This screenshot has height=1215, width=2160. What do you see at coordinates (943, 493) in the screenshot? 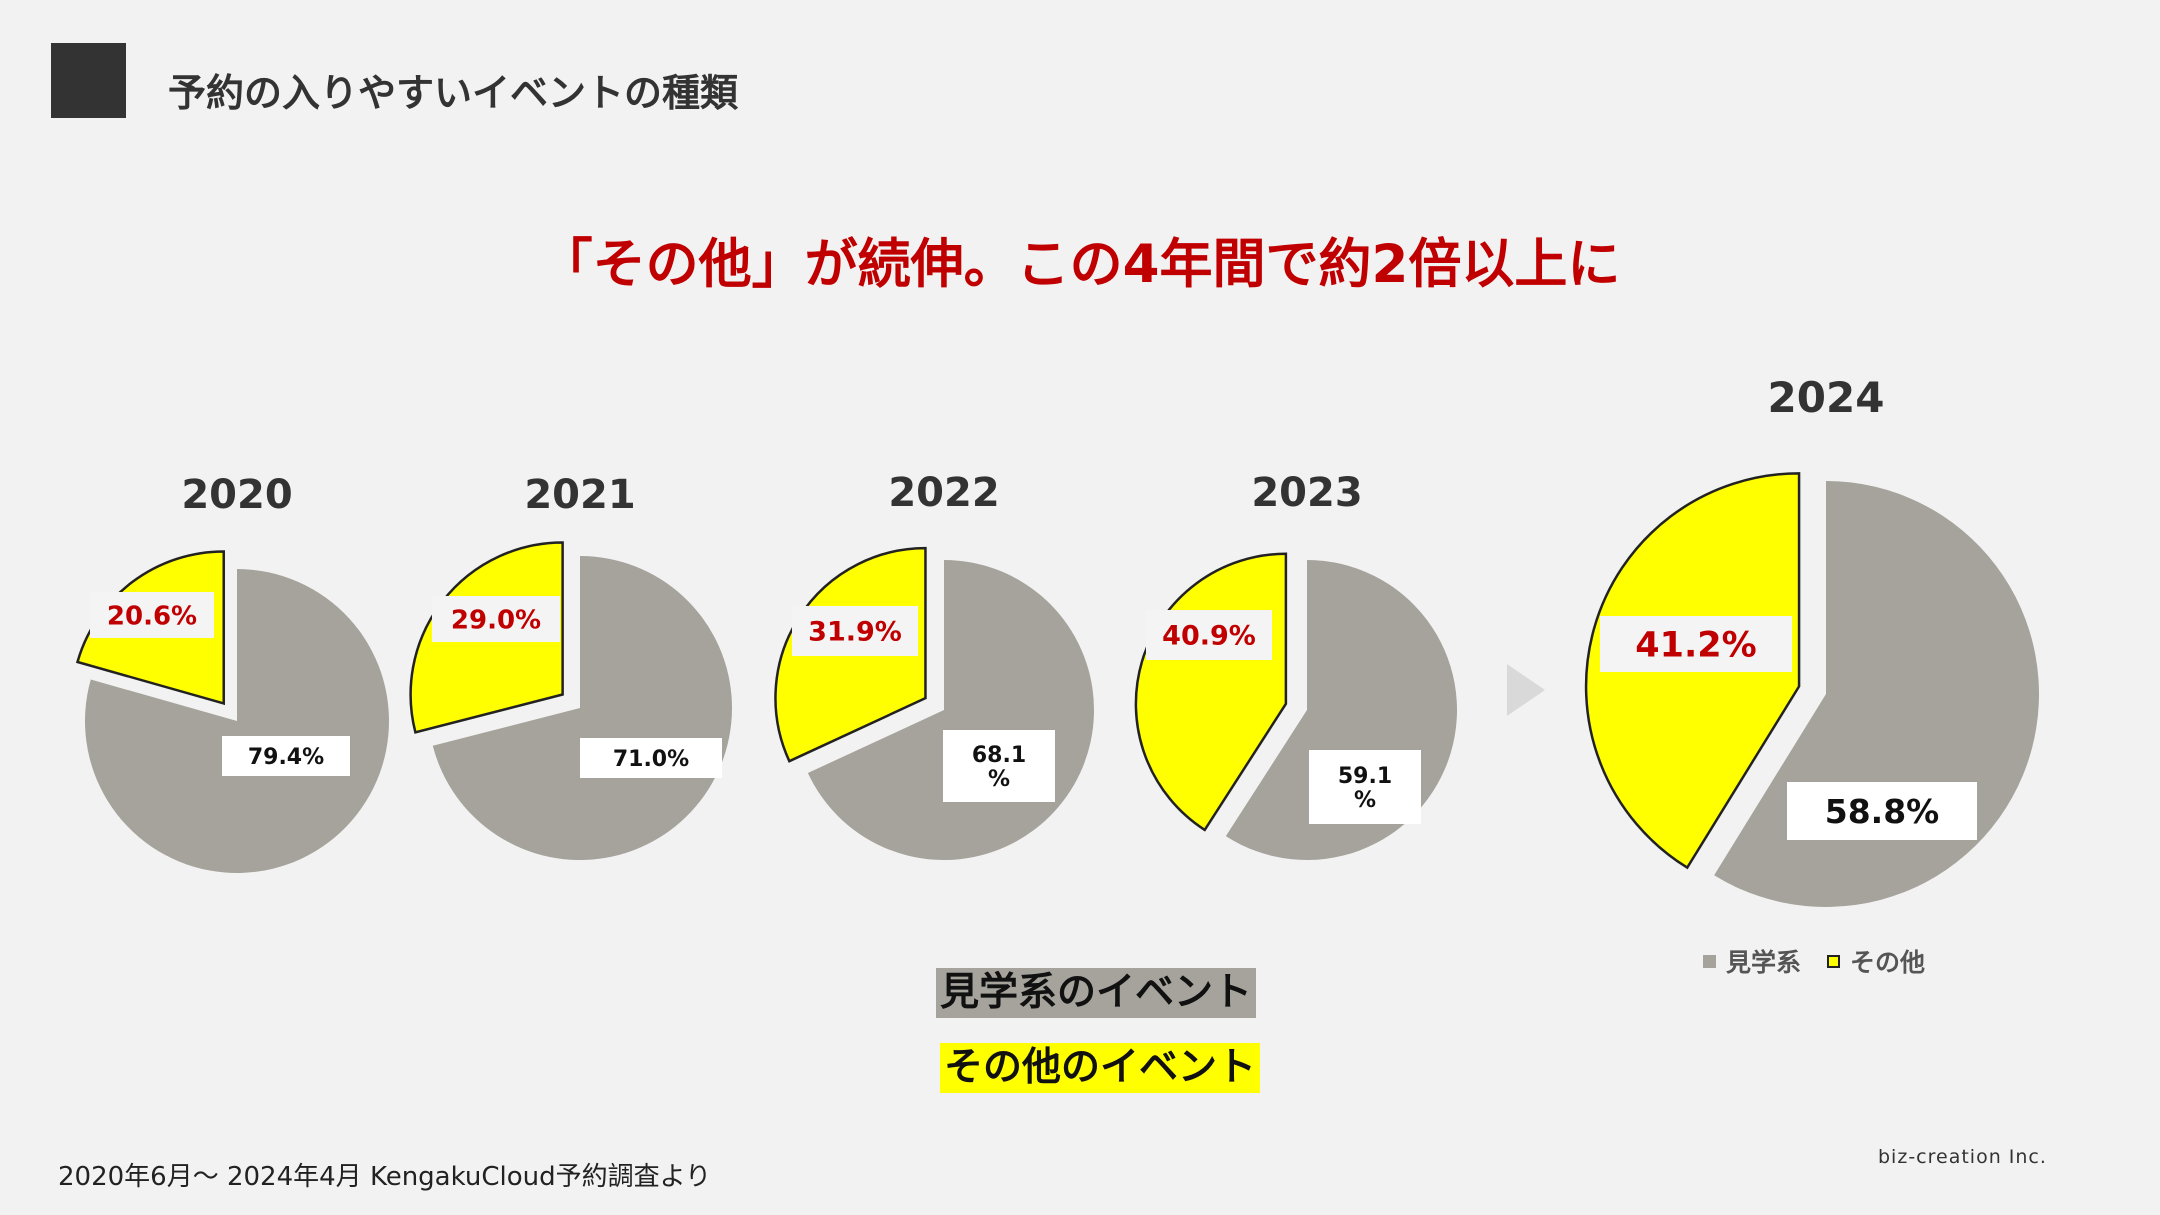
I see `chart-title: 2022` at bounding box center [943, 493].